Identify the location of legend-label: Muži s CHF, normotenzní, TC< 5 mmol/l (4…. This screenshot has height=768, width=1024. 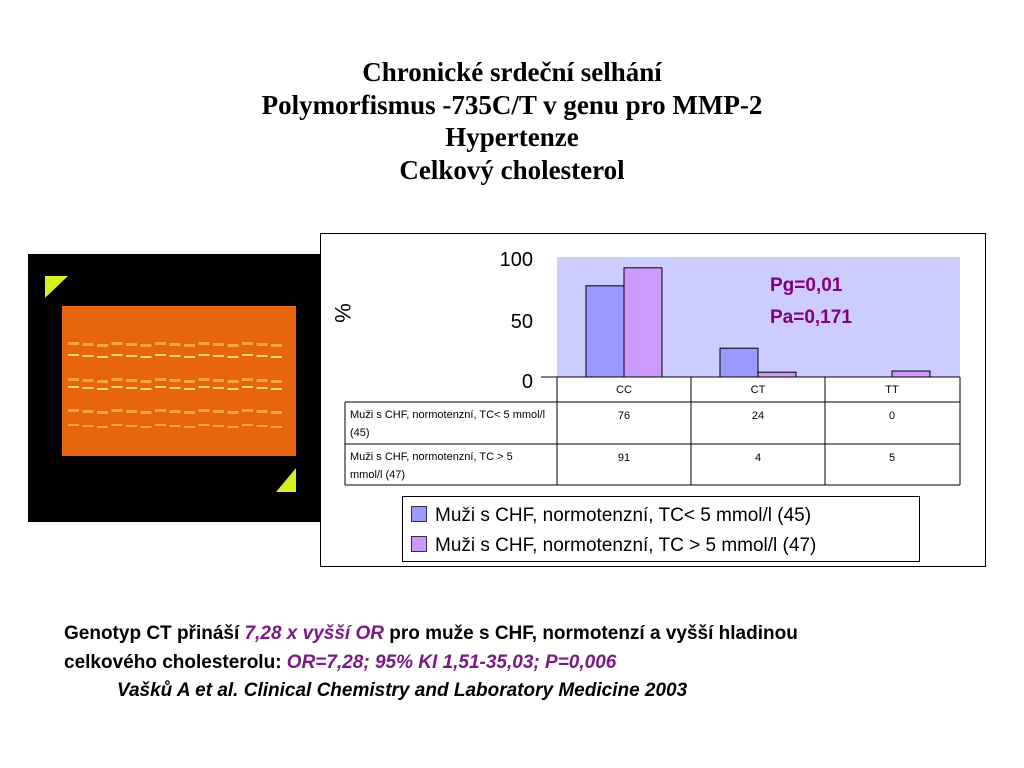
(623, 515).